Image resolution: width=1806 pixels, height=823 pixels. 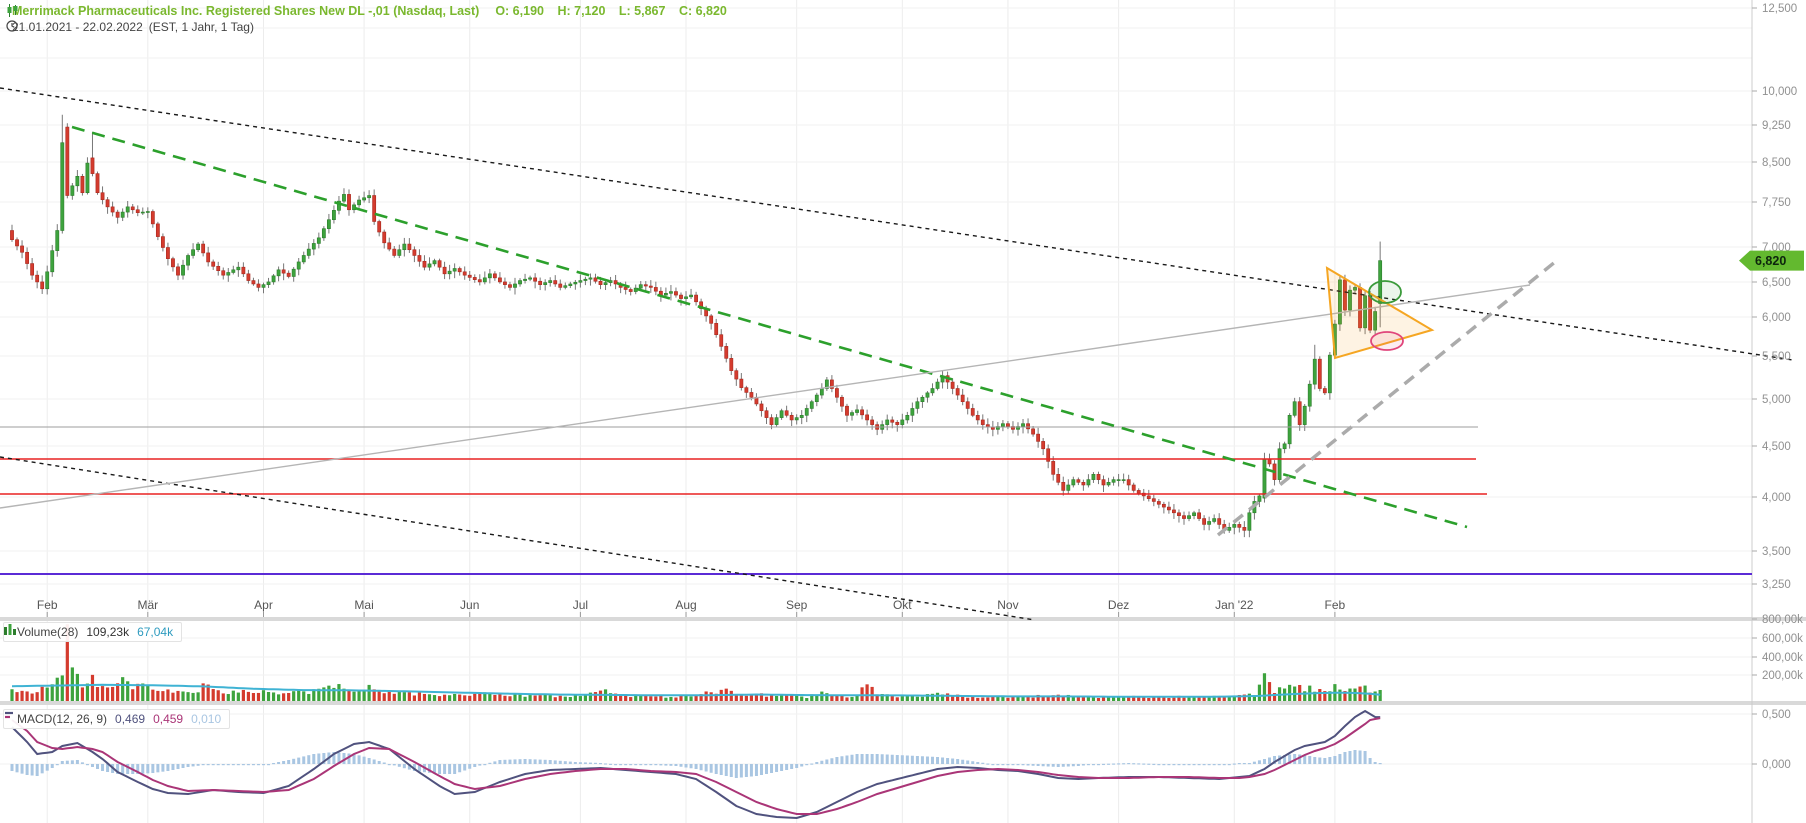 What do you see at coordinates (206, 719) in the screenshot?
I see `macd-hist-value: 0,010` at bounding box center [206, 719].